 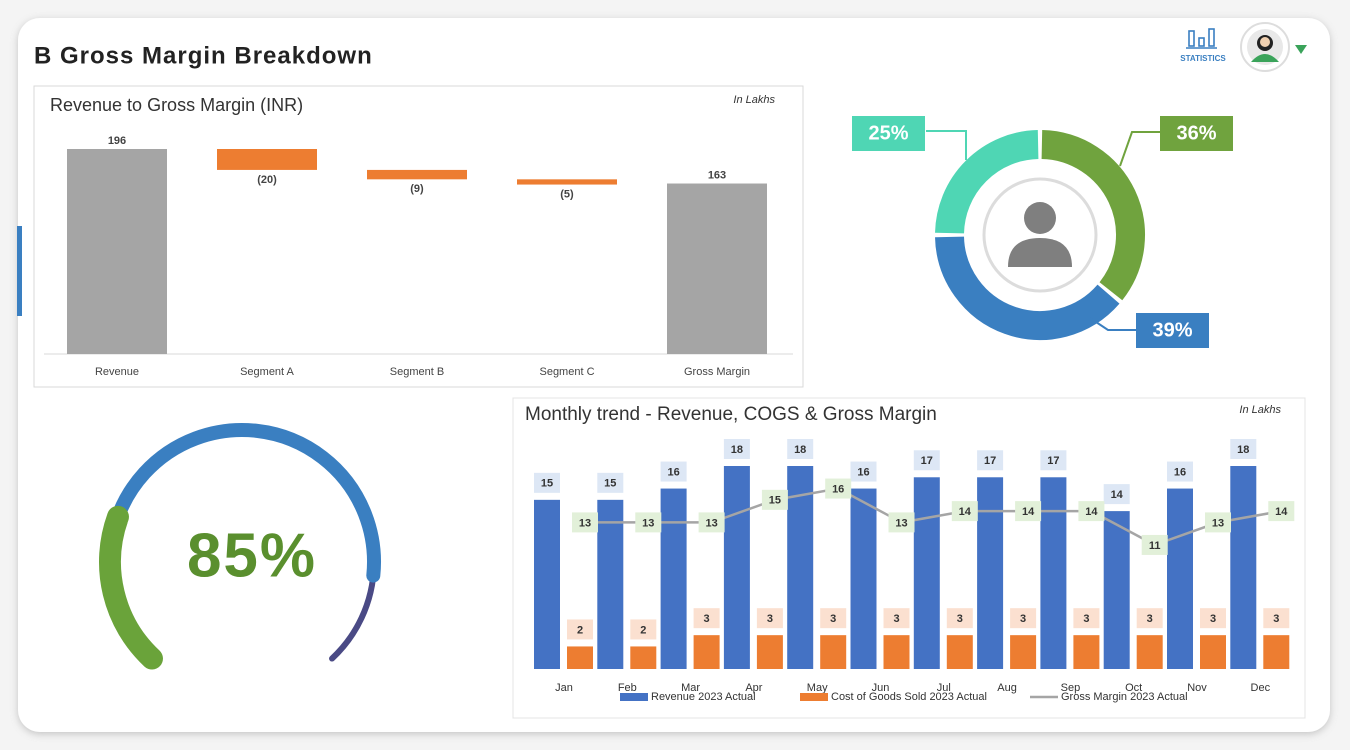 I want to click on value-label: (20), so click(x=267, y=180).